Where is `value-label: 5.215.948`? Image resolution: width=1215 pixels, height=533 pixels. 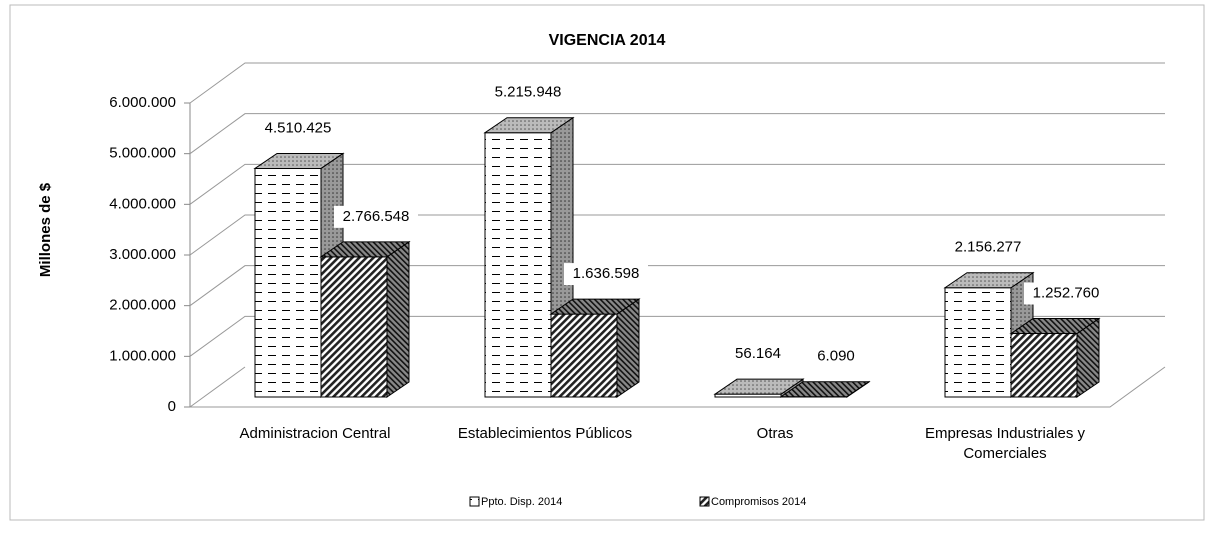
value-label: 5.215.948 is located at coordinates (528, 92).